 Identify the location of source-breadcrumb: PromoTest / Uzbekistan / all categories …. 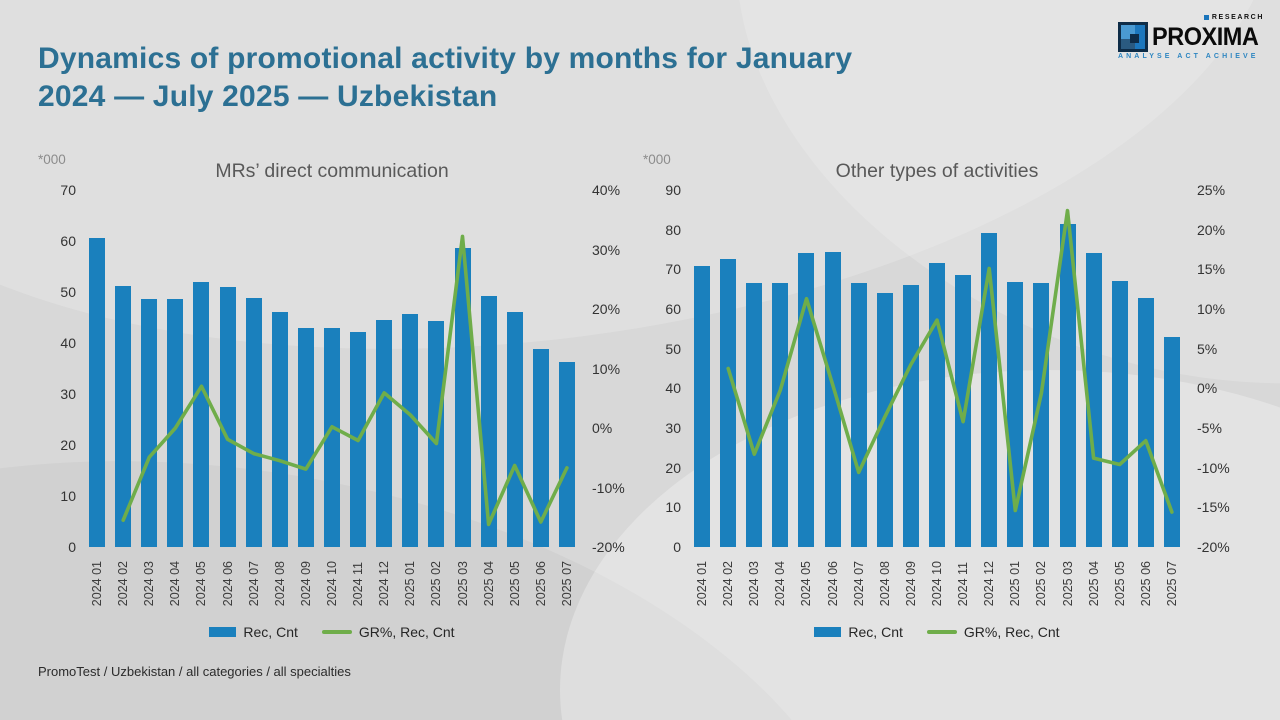
(194, 671).